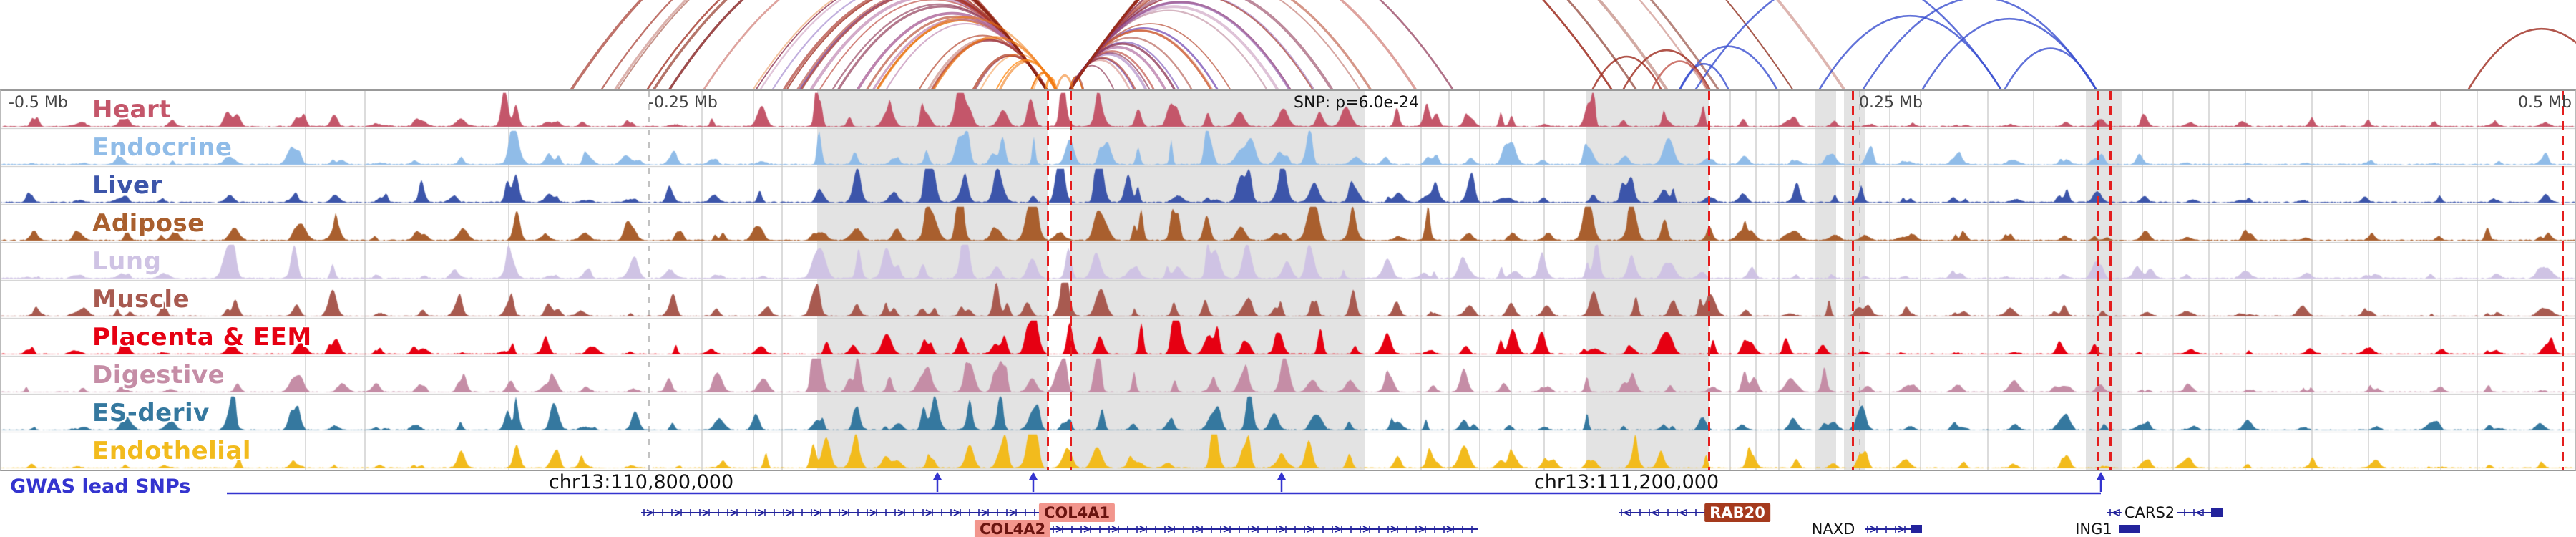 This screenshot has width=2576, height=537. What do you see at coordinates (1737, 512) in the screenshot?
I see `gene-label-rab20: RAB20` at bounding box center [1737, 512].